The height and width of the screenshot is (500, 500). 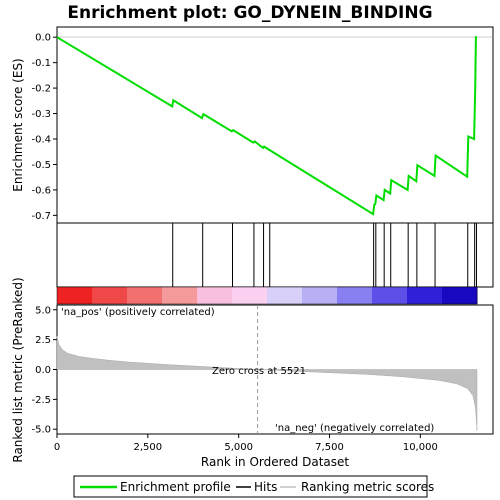 I want to click on rank-xtick-label: 2,500, so click(x=148, y=447).